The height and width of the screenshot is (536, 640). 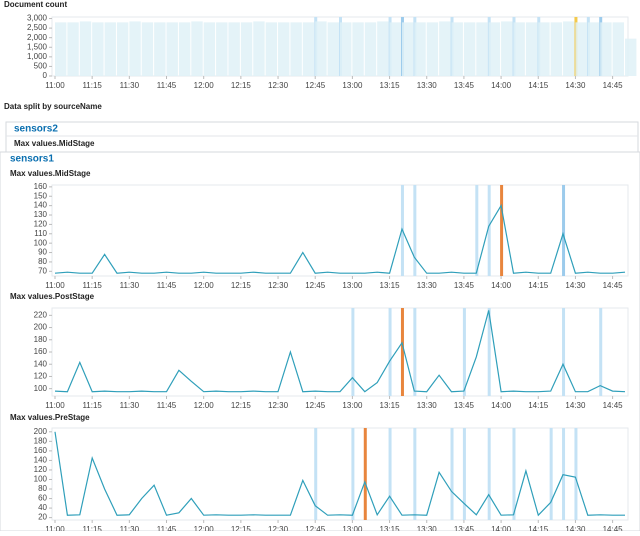 I want to click on y-tick-label: 1,000, so click(x=37, y=56).